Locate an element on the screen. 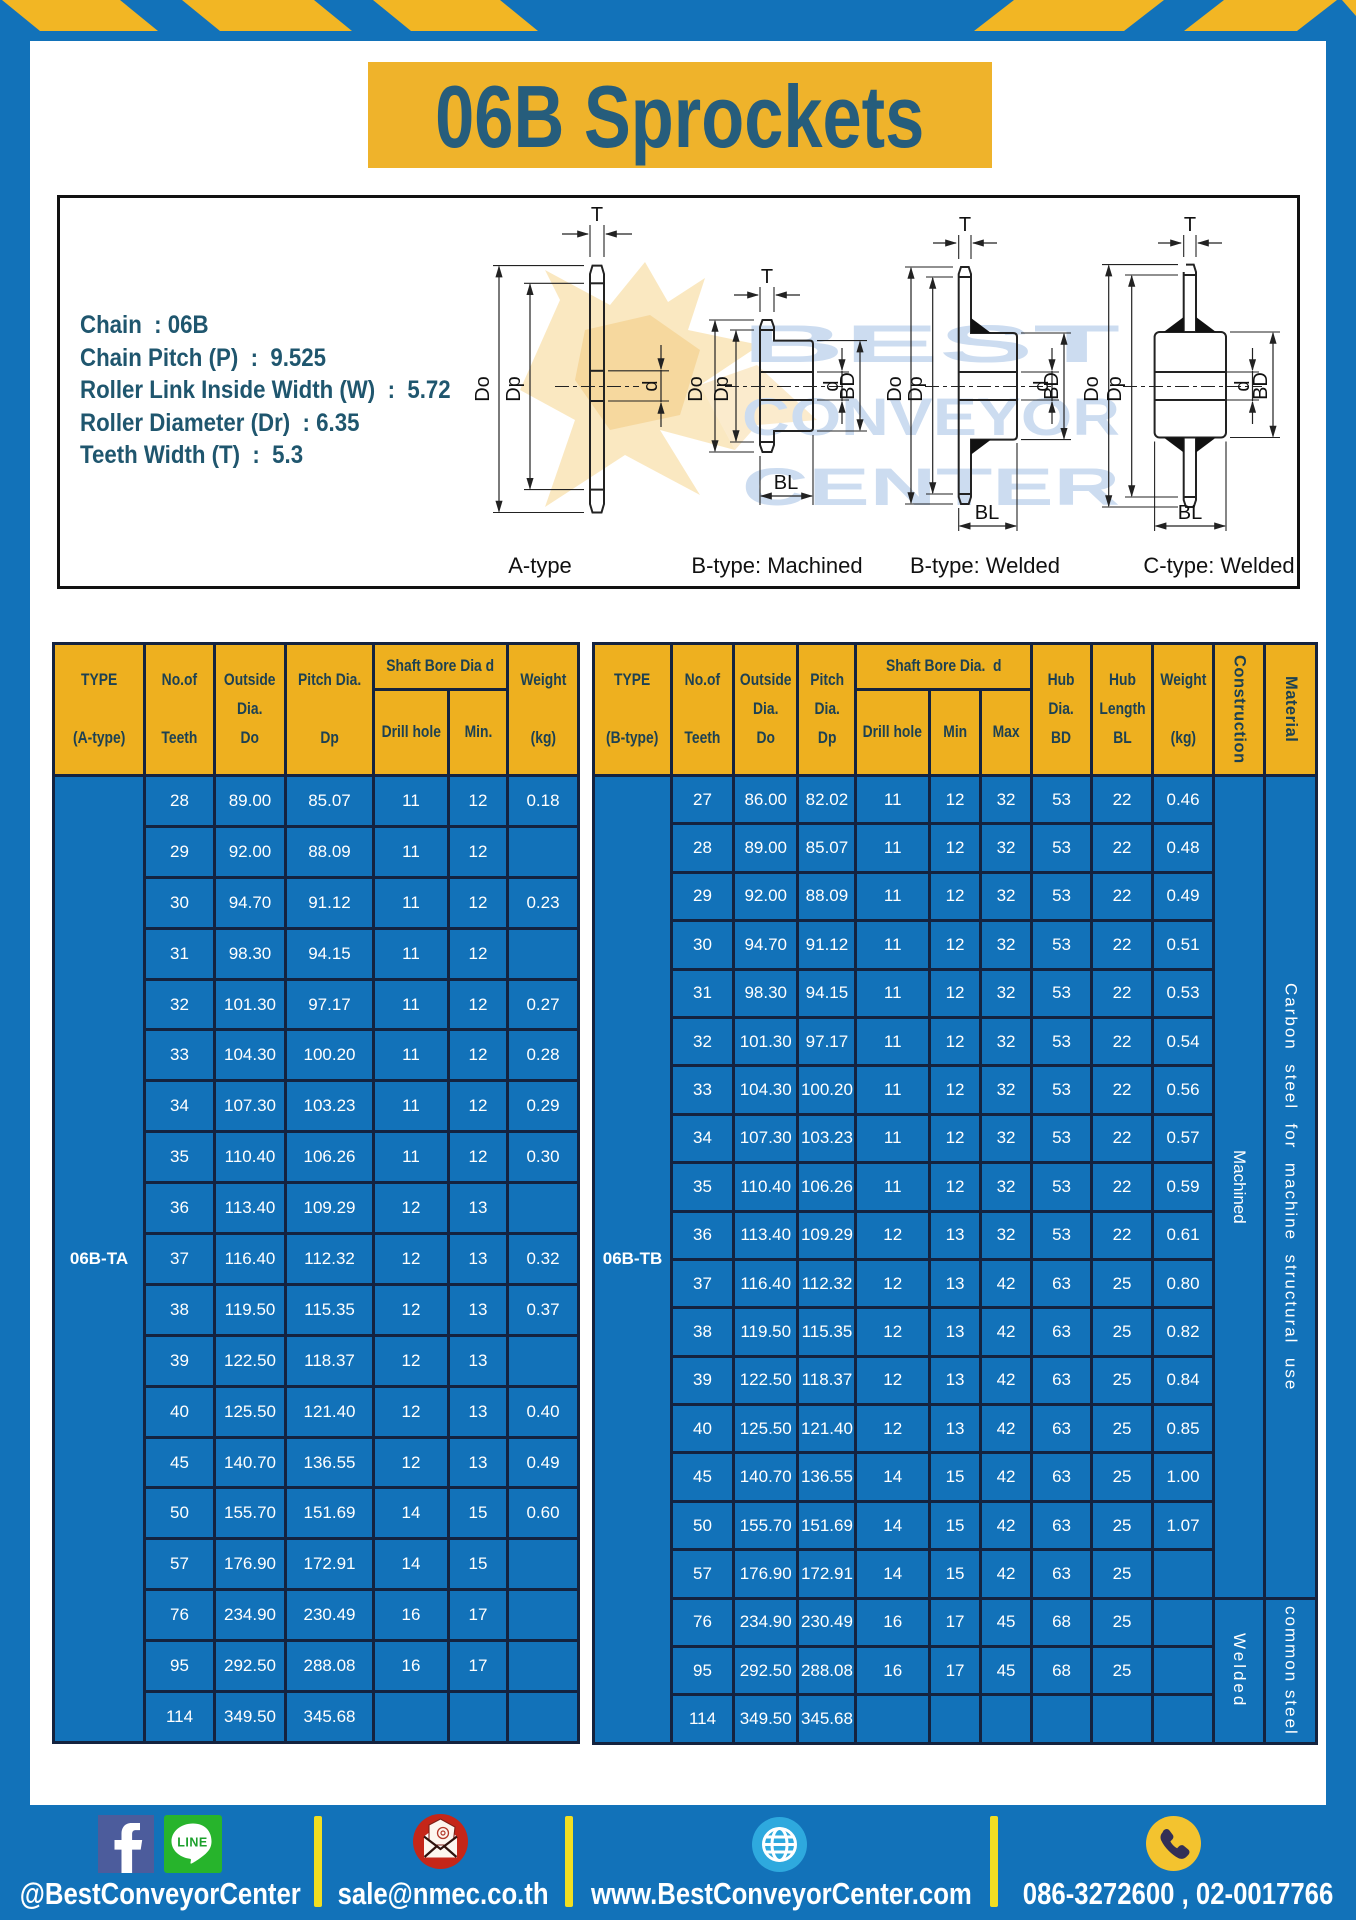 The image size is (1356, 1920). svg-text: LINE is located at coordinates (192, 1843).